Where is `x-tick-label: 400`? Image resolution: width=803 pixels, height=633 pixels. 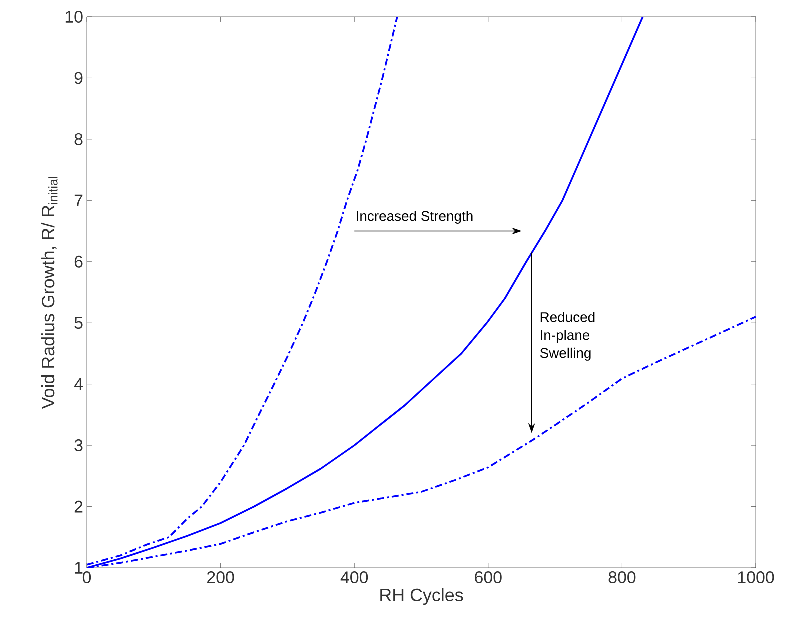 x-tick-label: 400 is located at coordinates (354, 578).